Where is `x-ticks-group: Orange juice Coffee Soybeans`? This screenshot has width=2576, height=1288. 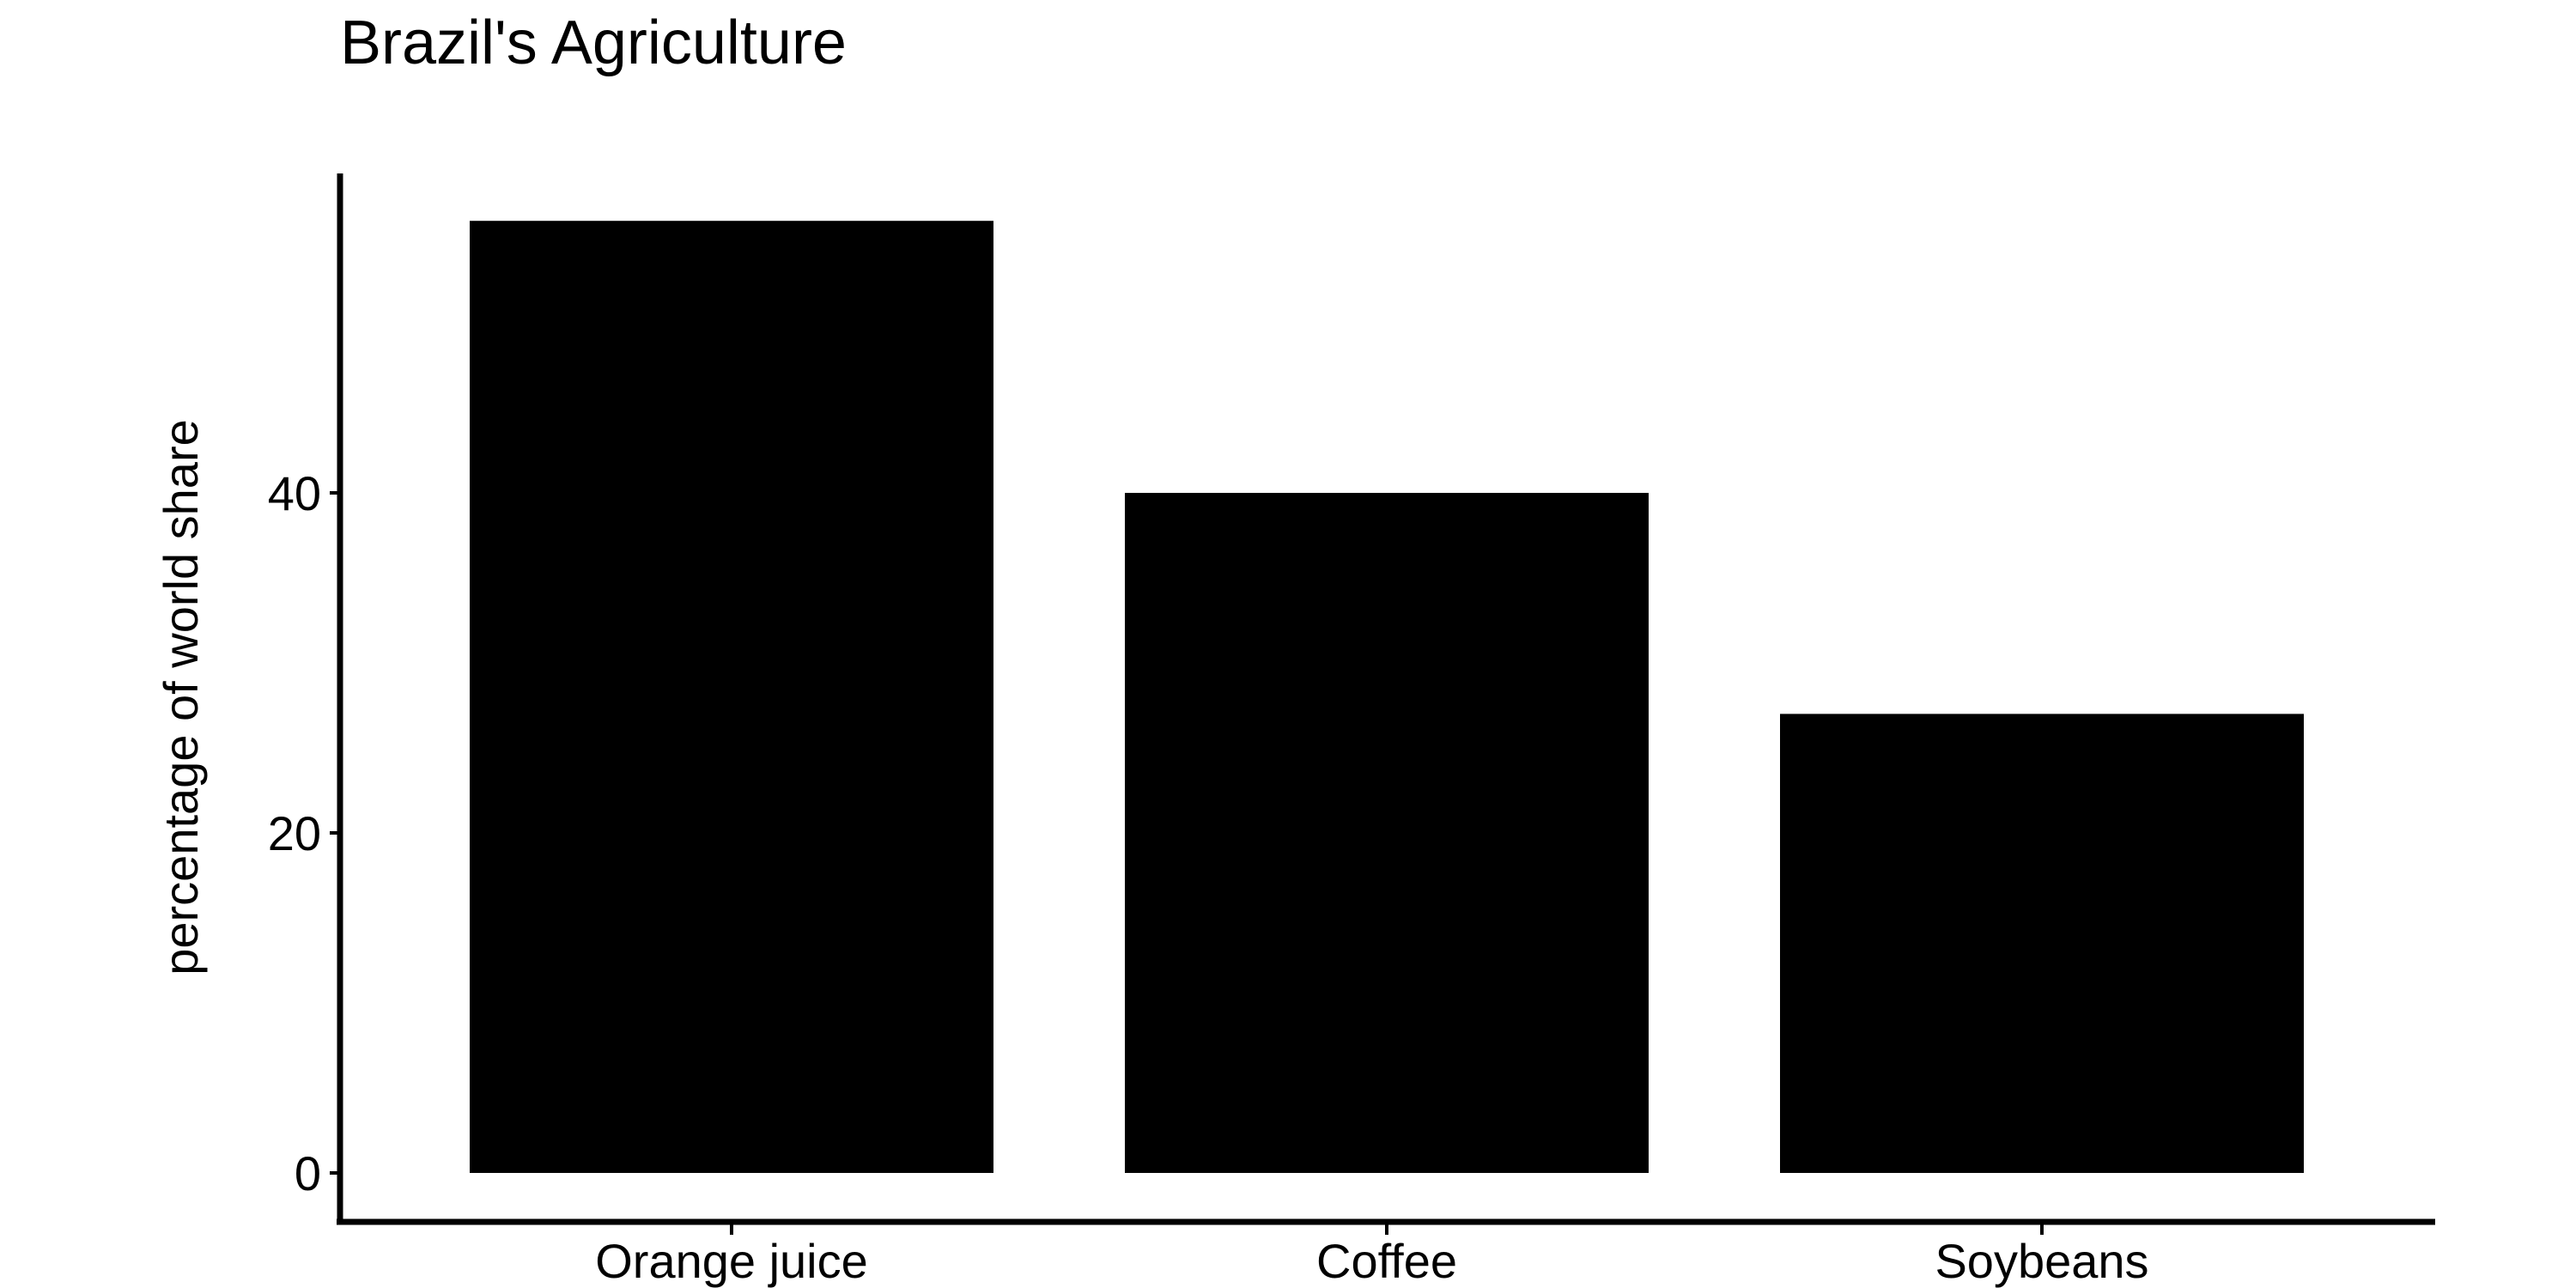
x-ticks-group: Orange juice Coffee Soybeans is located at coordinates (1372, 1256).